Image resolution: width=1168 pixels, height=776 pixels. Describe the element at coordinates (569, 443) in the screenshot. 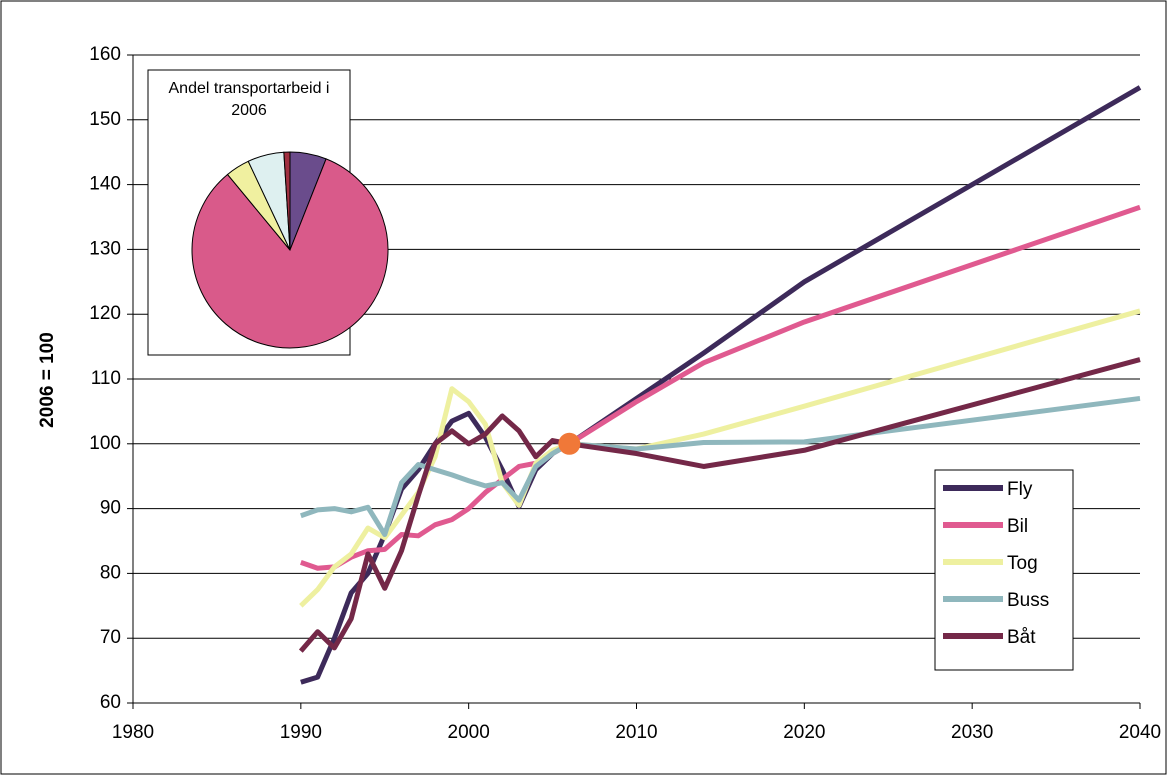

I see `highlight-point` at that location.